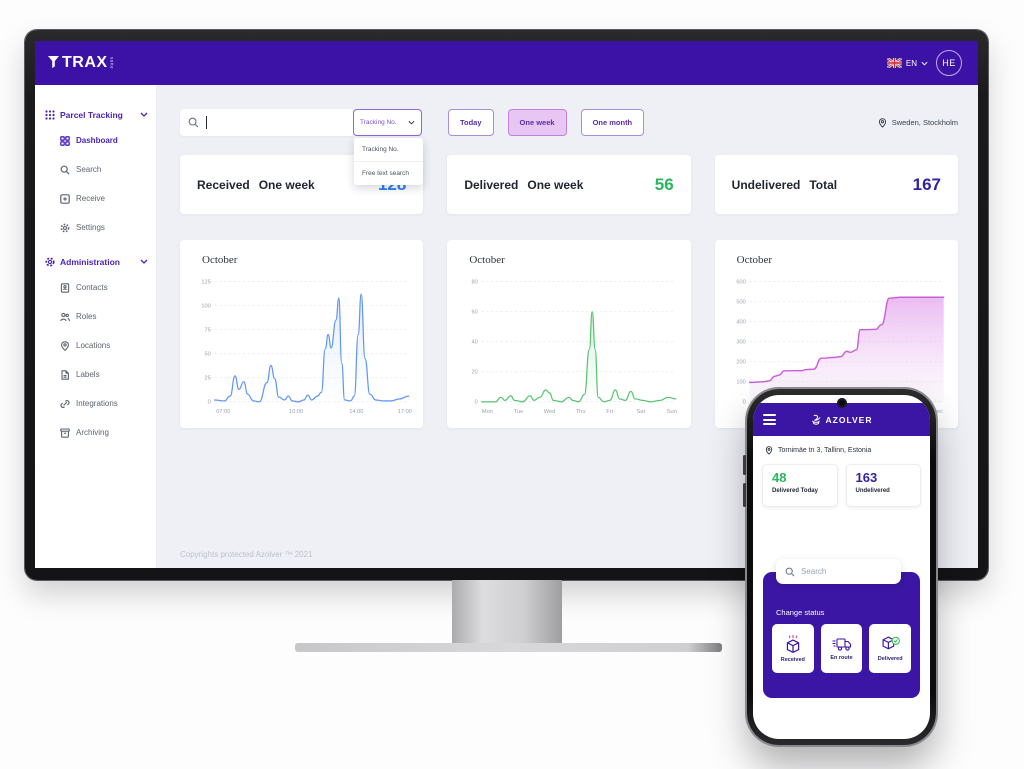 This screenshot has width=1024, height=769. I want to click on sidebar-item-roles: Roles, so click(95, 316).